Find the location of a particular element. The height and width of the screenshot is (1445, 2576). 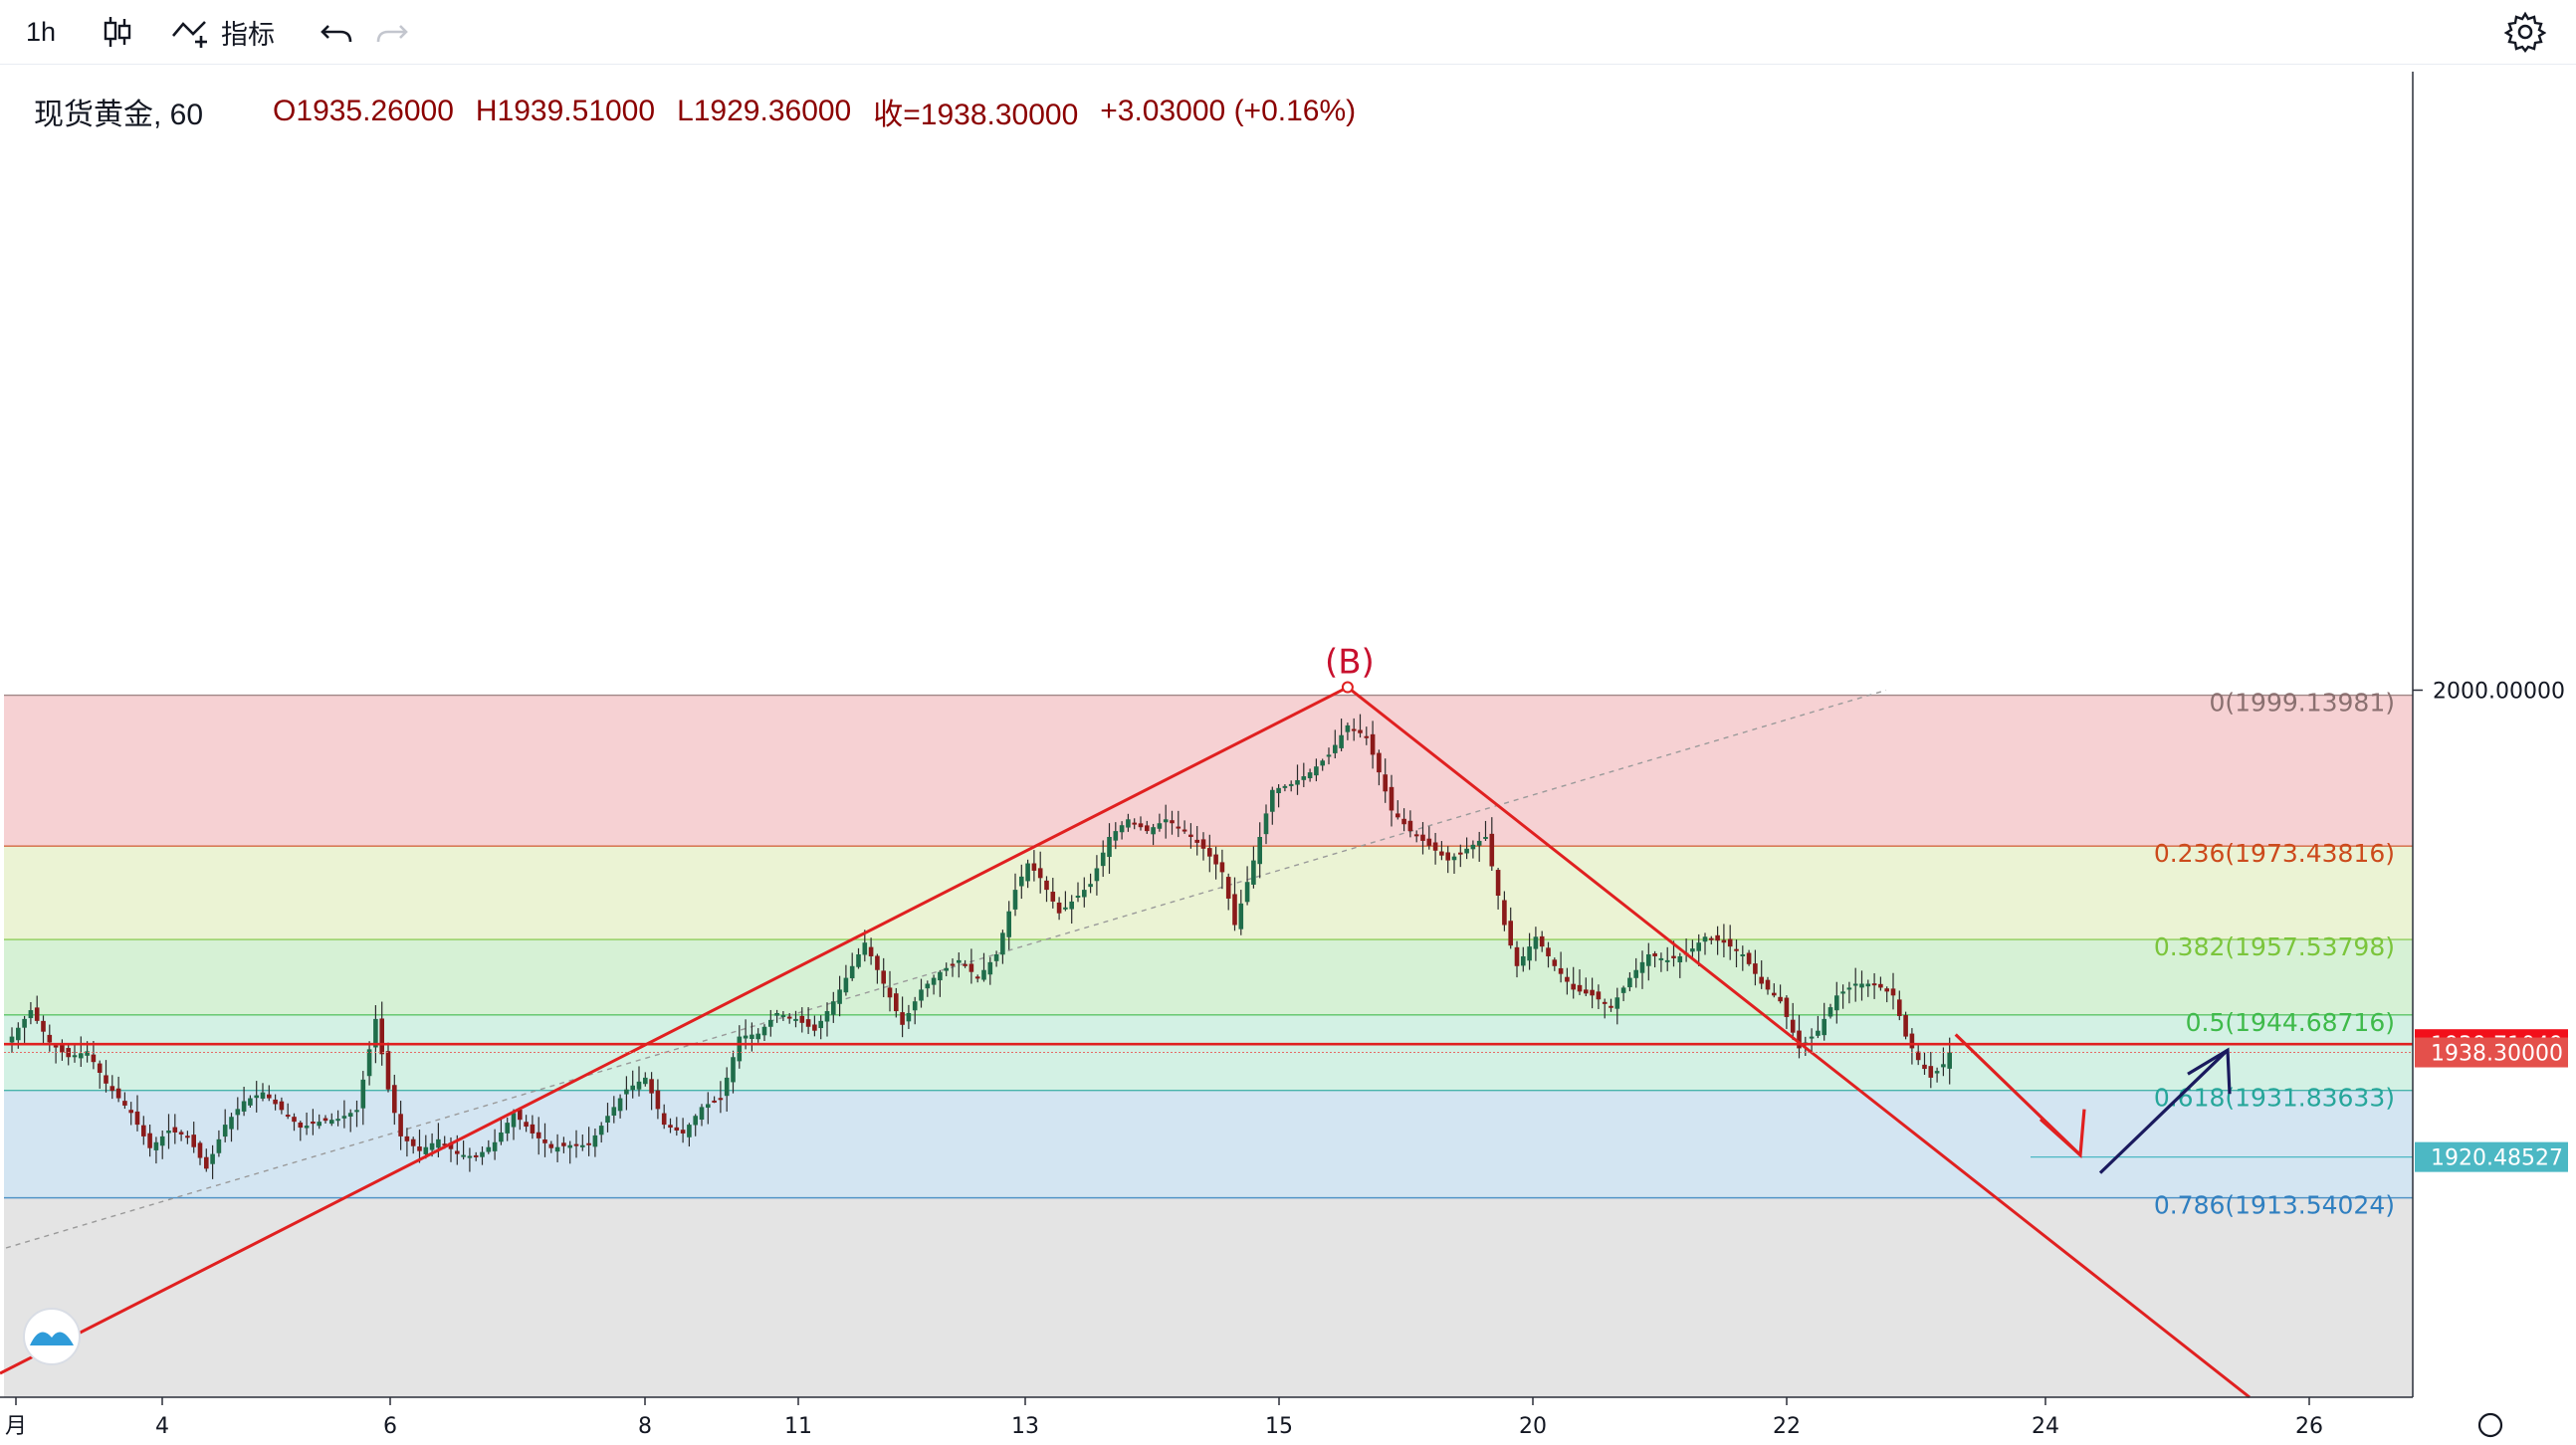

redo-button is located at coordinates (392, 32).